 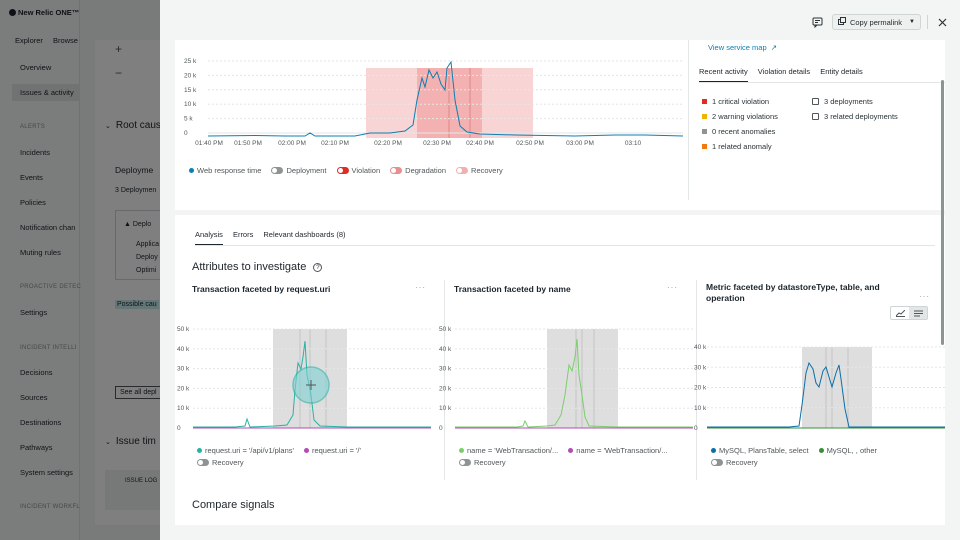 I want to click on tab-entity-details: Entity details, so click(x=841, y=71).